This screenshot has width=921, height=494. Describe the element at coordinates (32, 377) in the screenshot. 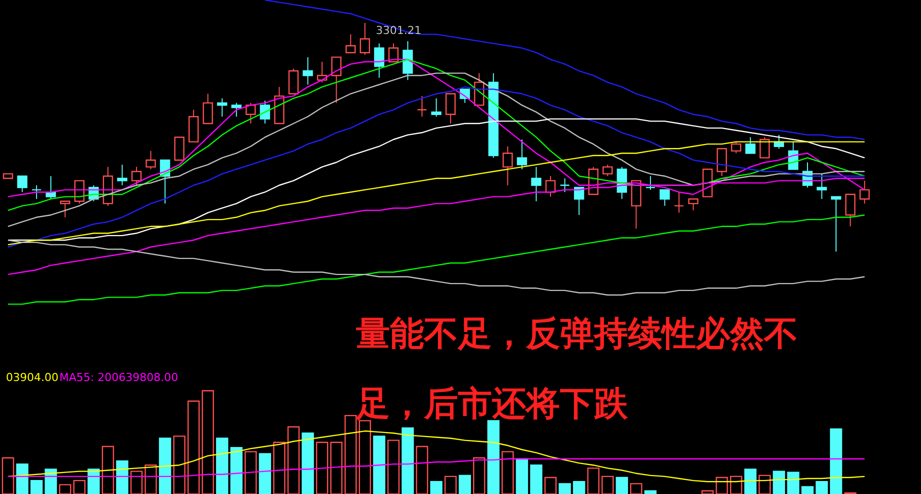

I see `text: 03904.00` at that location.